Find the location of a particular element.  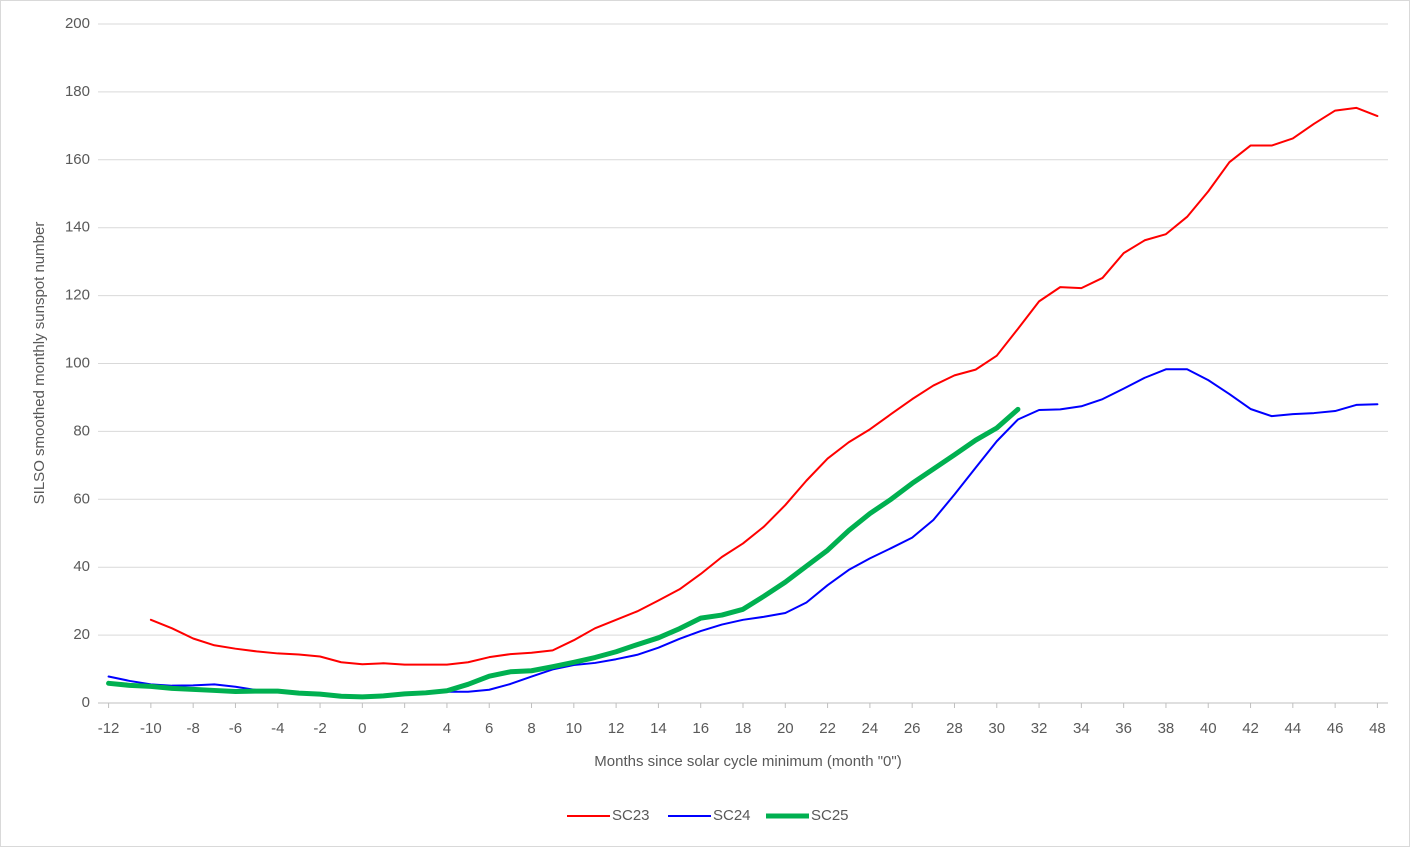

legend-label: SC24 is located at coordinates (732, 815).